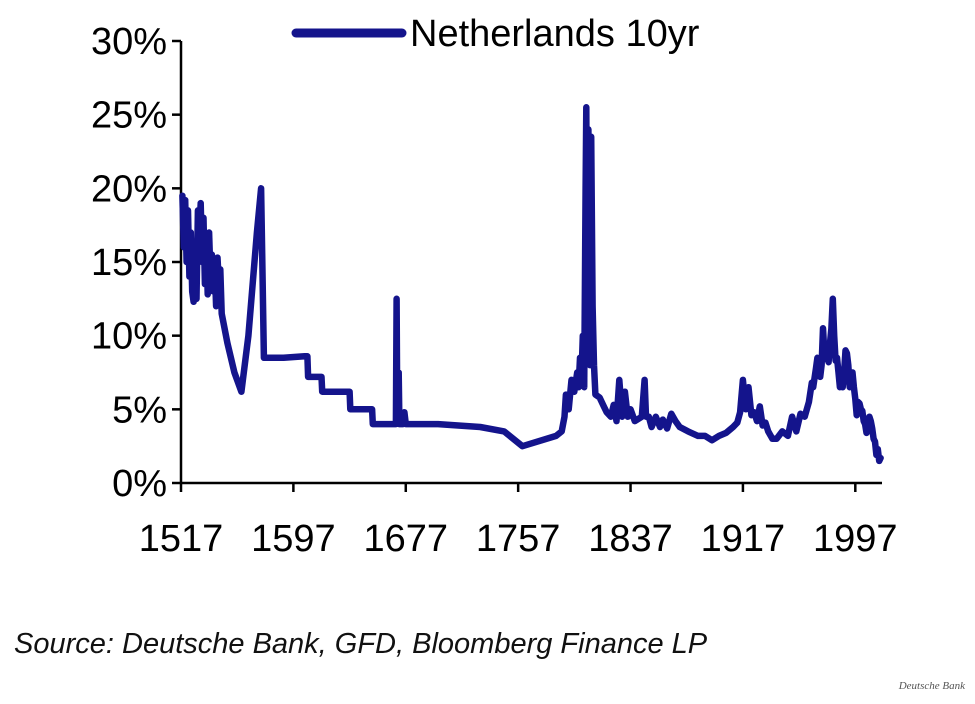 The height and width of the screenshot is (704, 975). I want to click on y-axis: 0% 5% 10% 15% 20% 25% 30%, so click(137, 263).